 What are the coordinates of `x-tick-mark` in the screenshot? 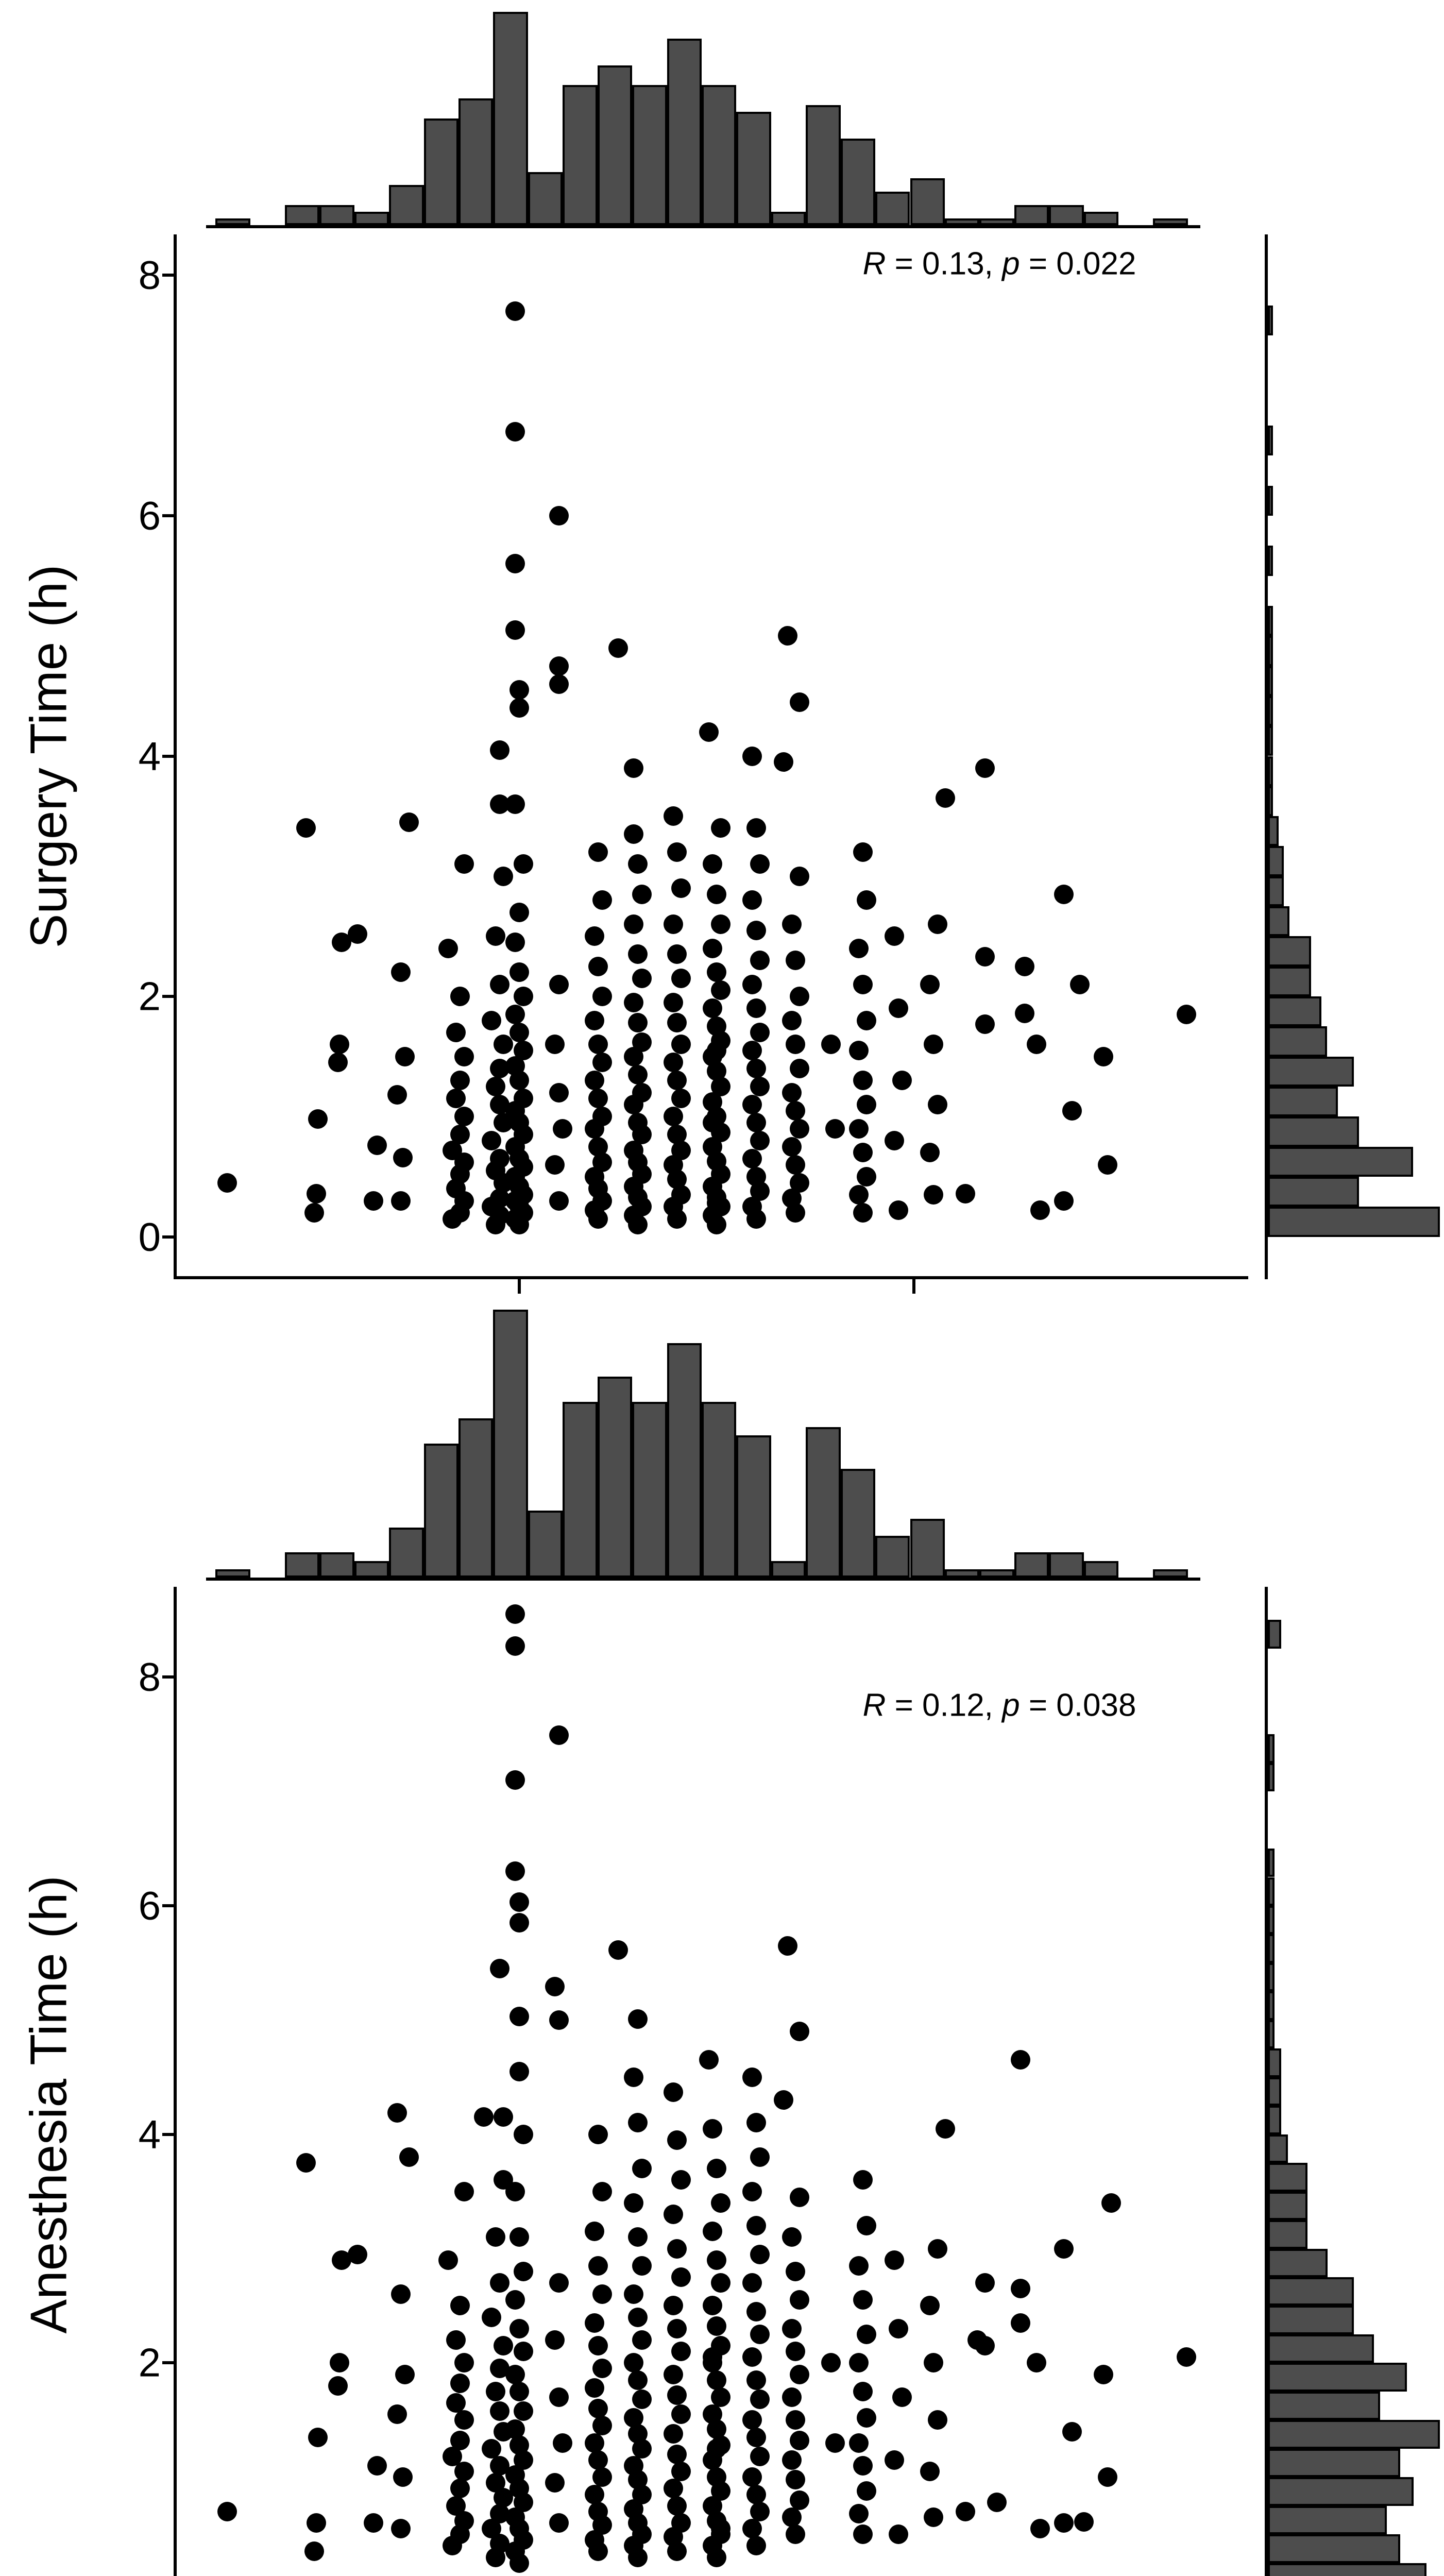 It's located at (914, 1286).